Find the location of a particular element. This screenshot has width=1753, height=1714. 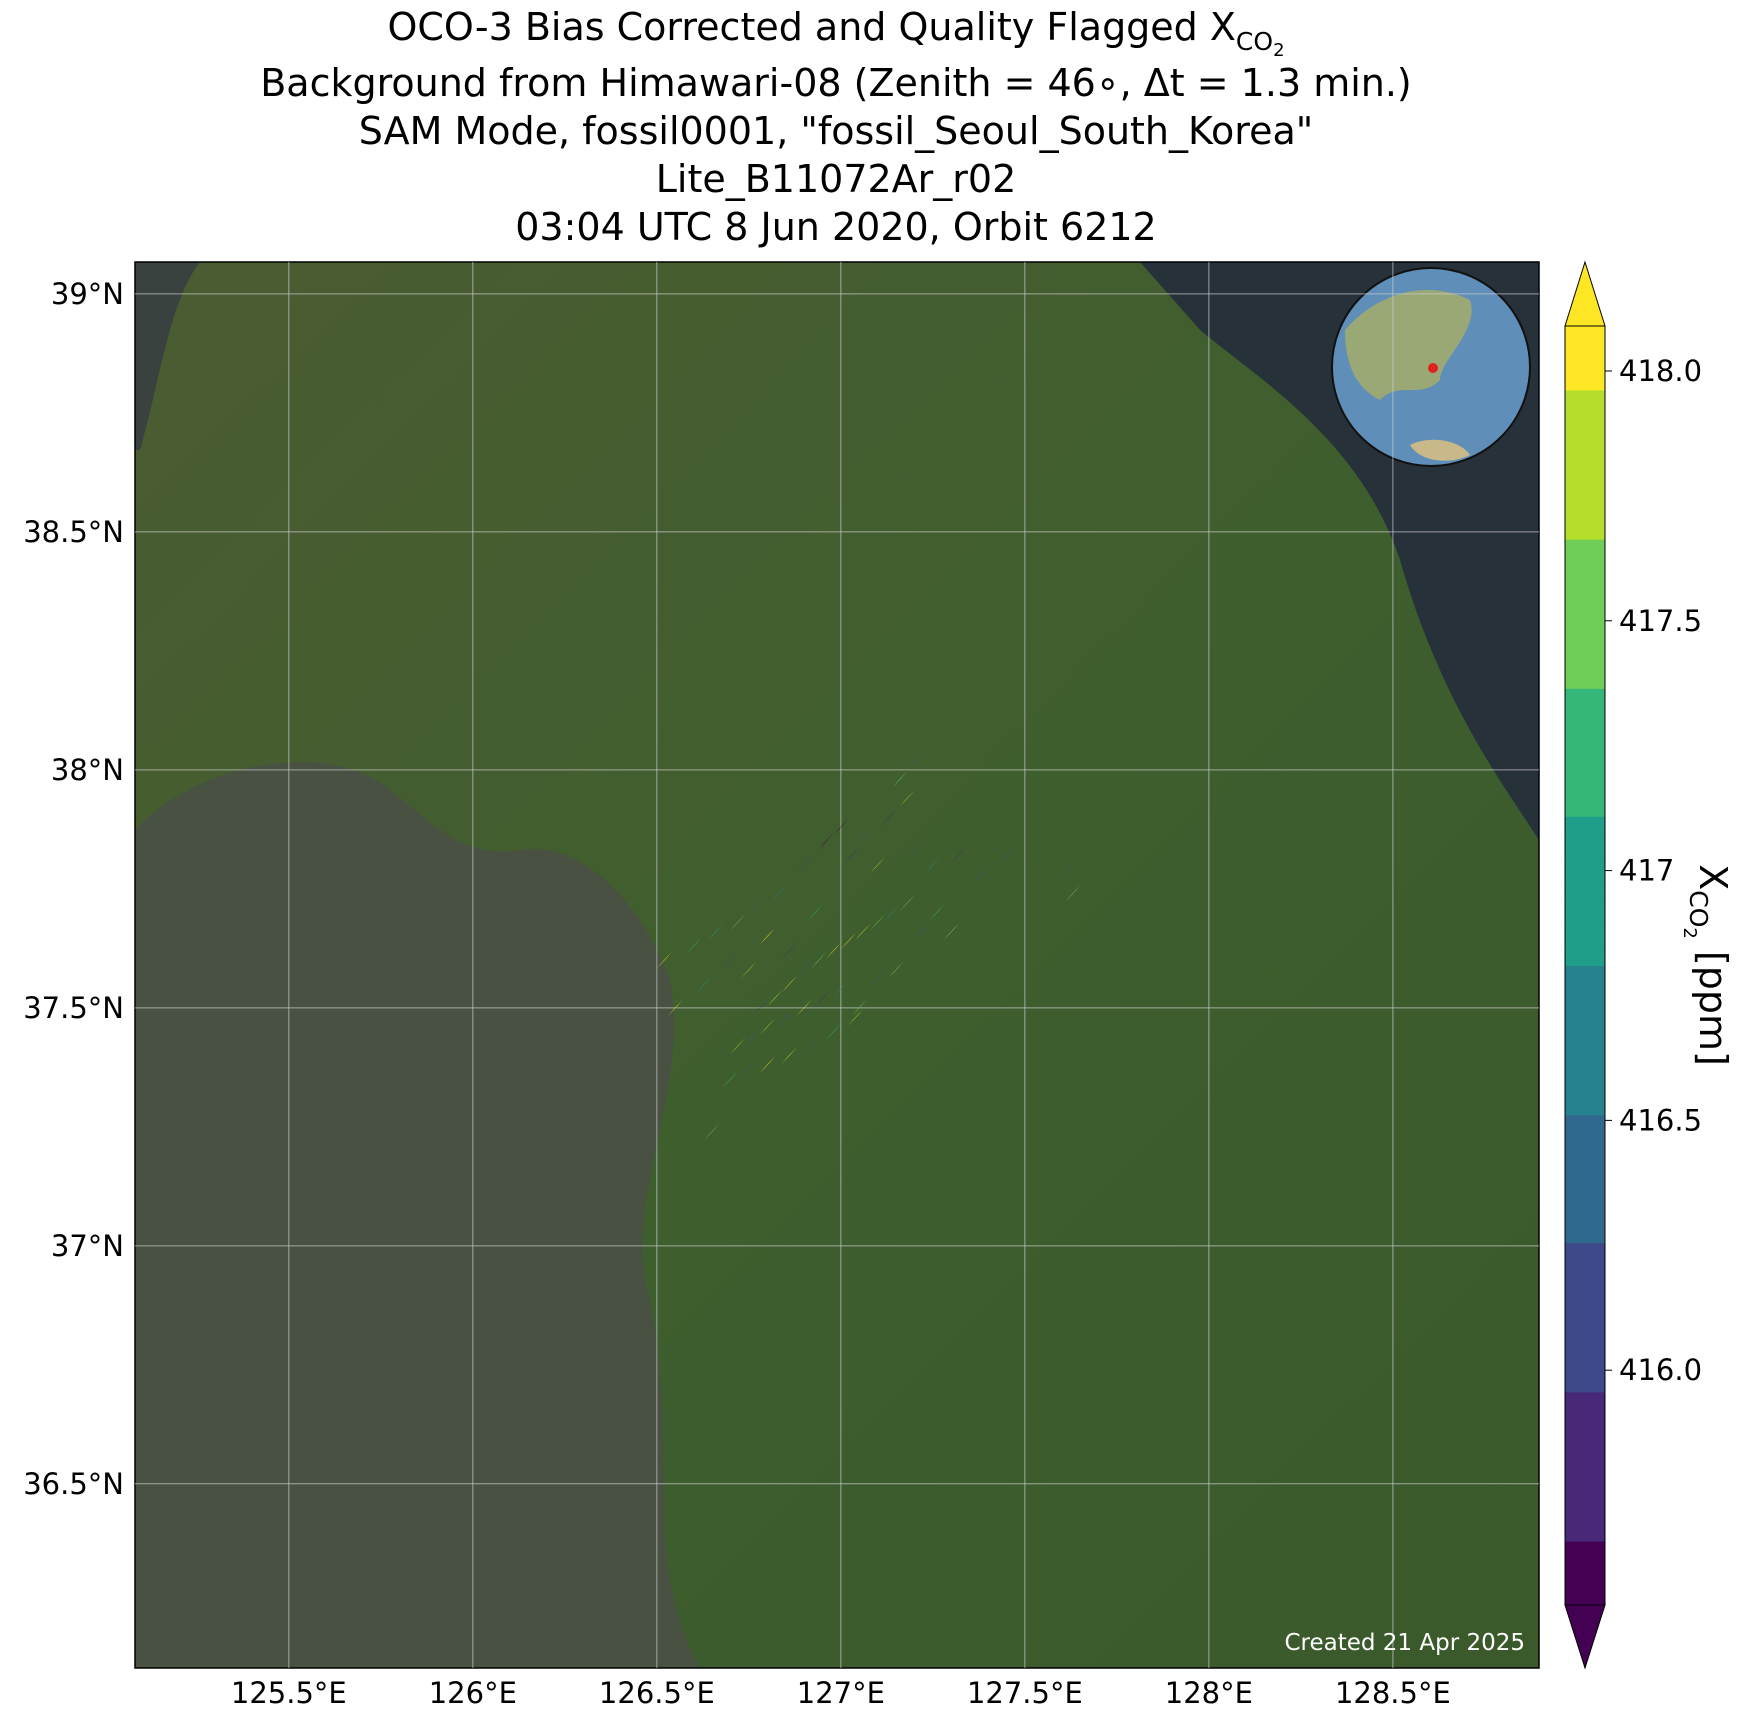

y-tick-label: 38.5°N is located at coordinates (73, 532).